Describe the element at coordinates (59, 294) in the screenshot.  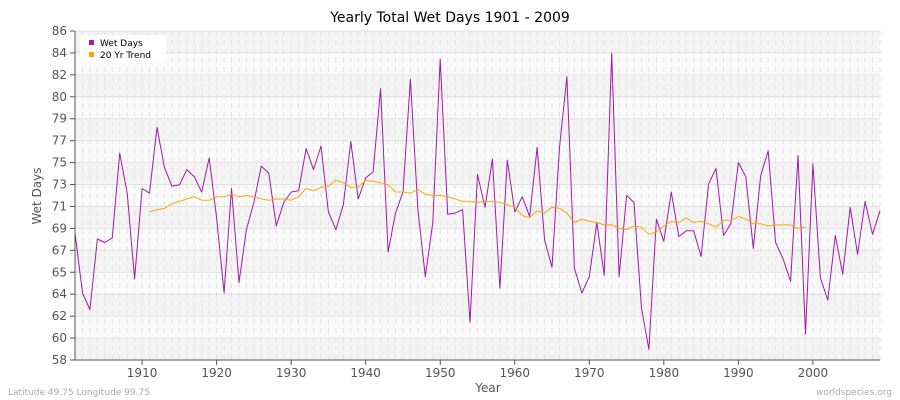
I see `y-tick-label: 64` at that location.